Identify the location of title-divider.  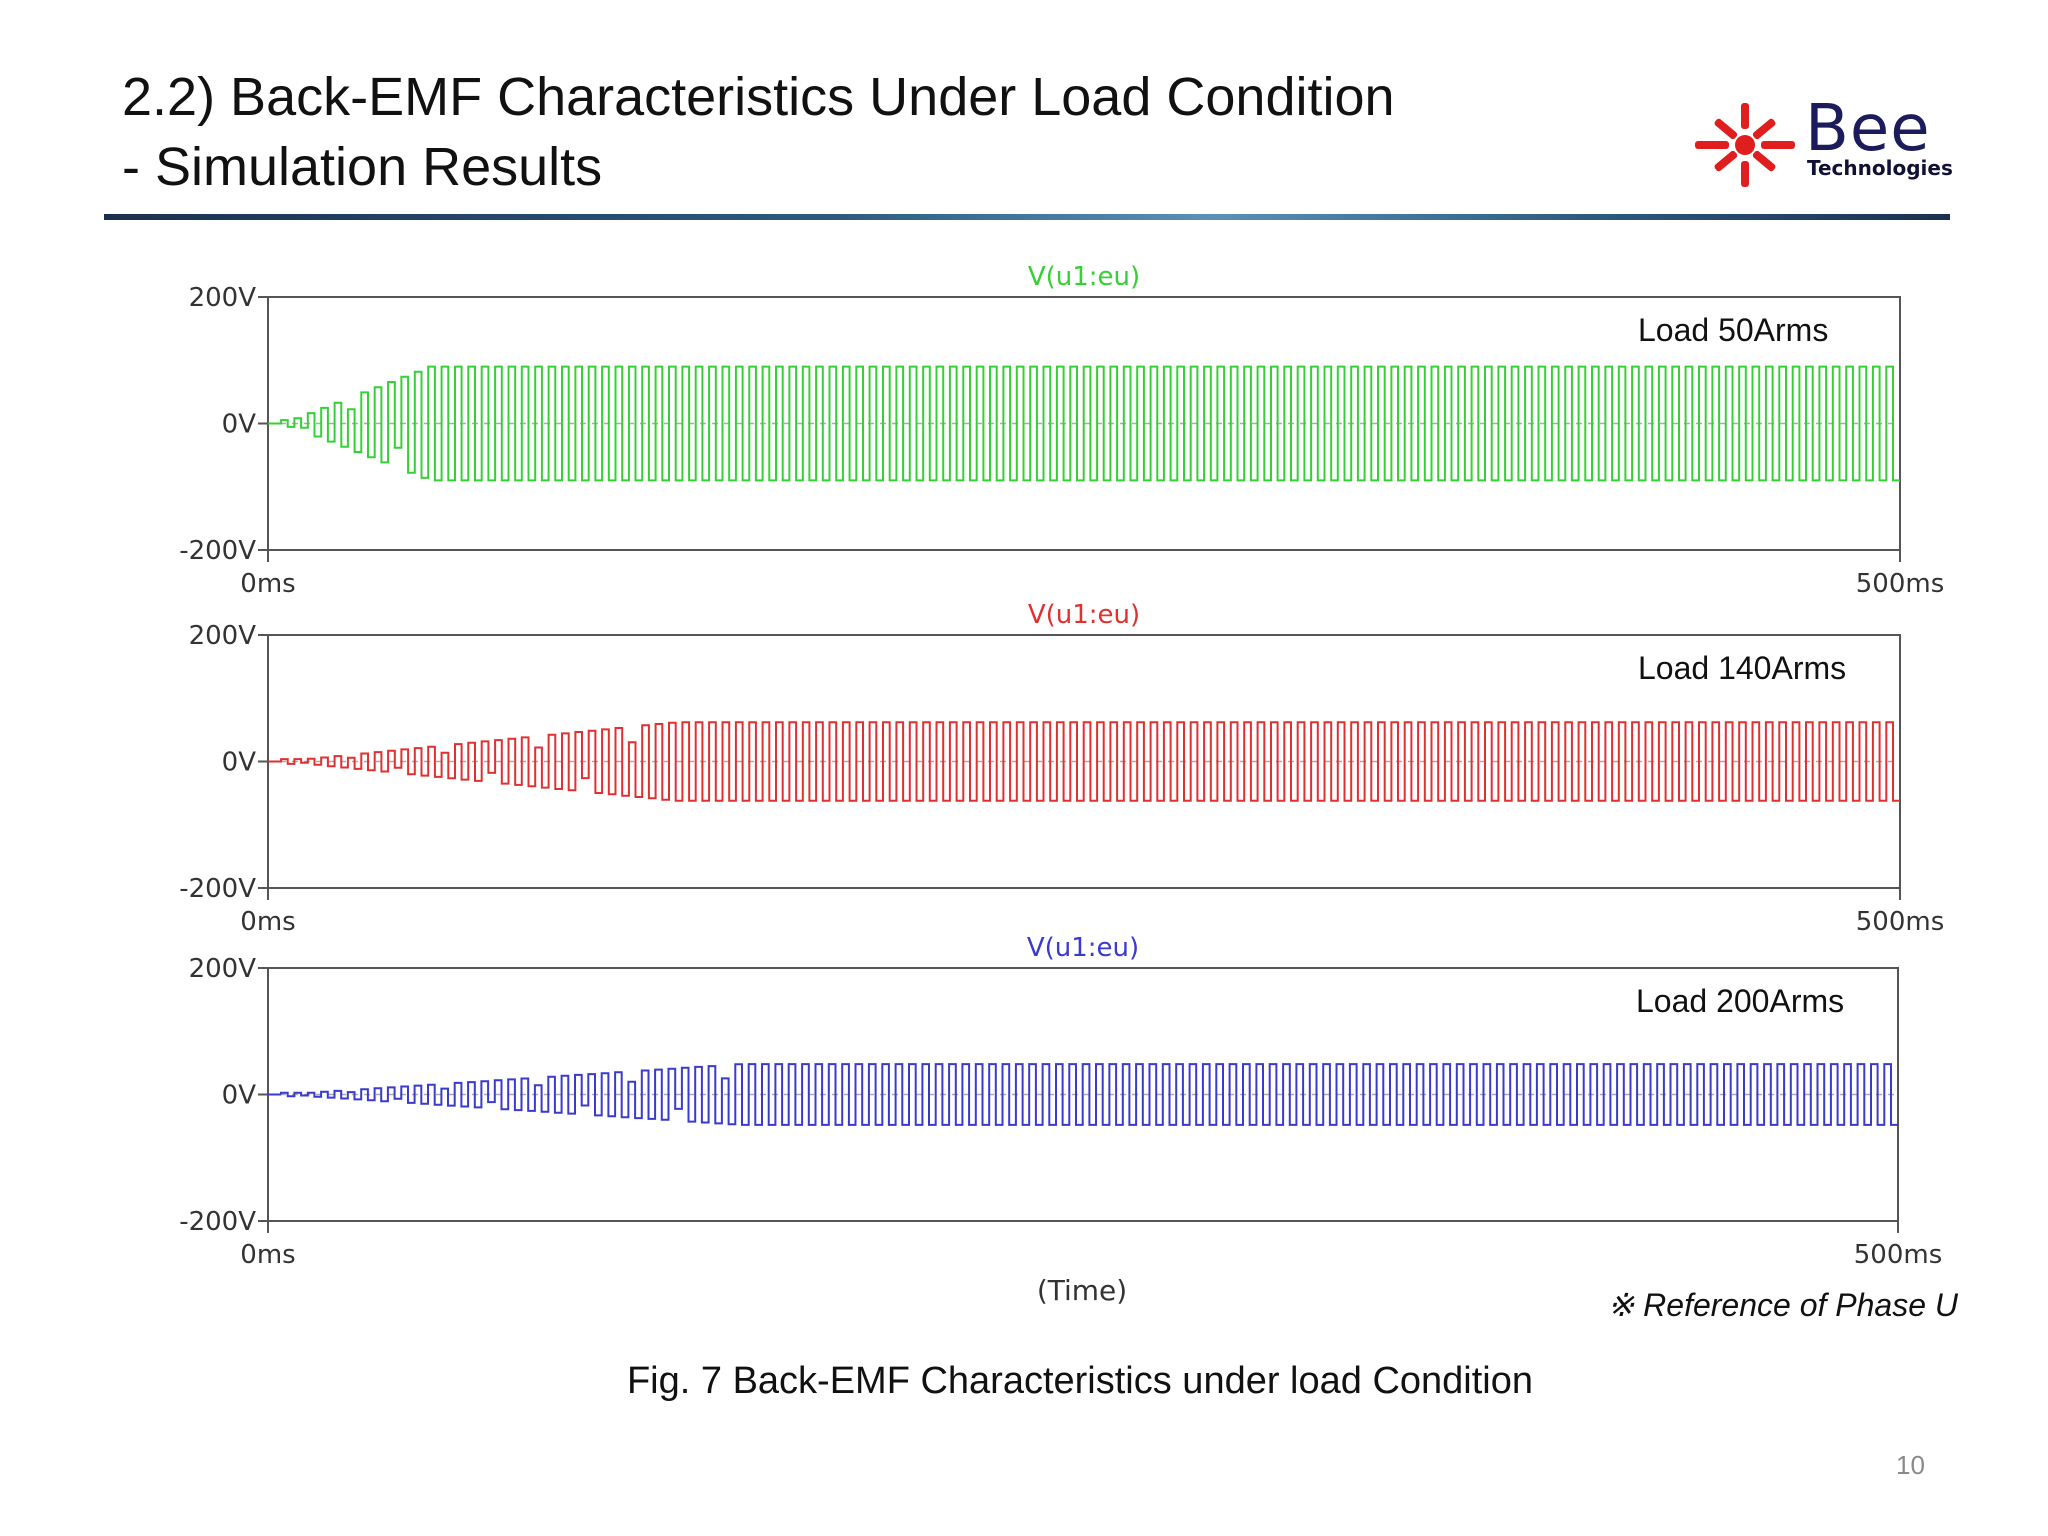
(1027, 217).